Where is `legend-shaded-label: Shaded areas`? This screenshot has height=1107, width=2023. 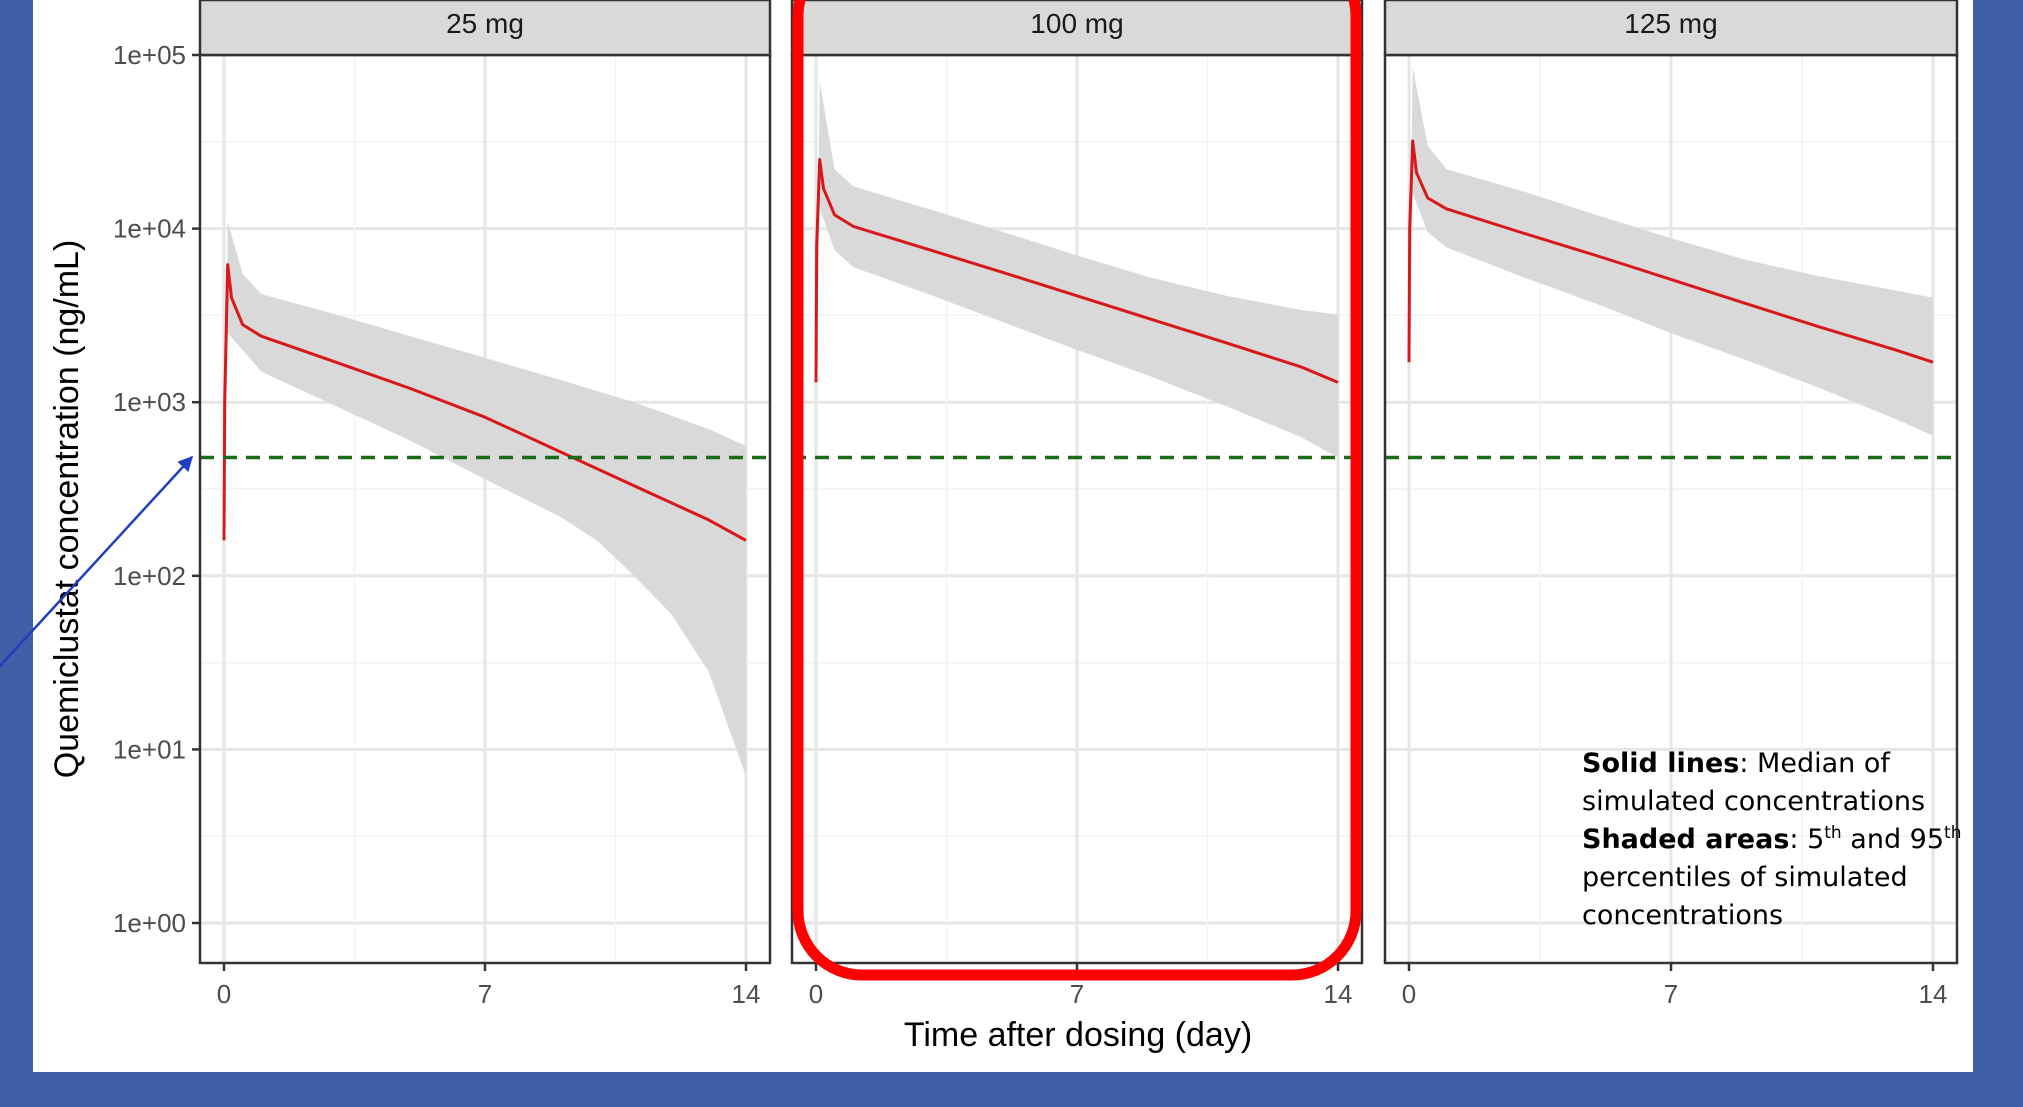
legend-shaded-label: Shaded areas is located at coordinates (1686, 839).